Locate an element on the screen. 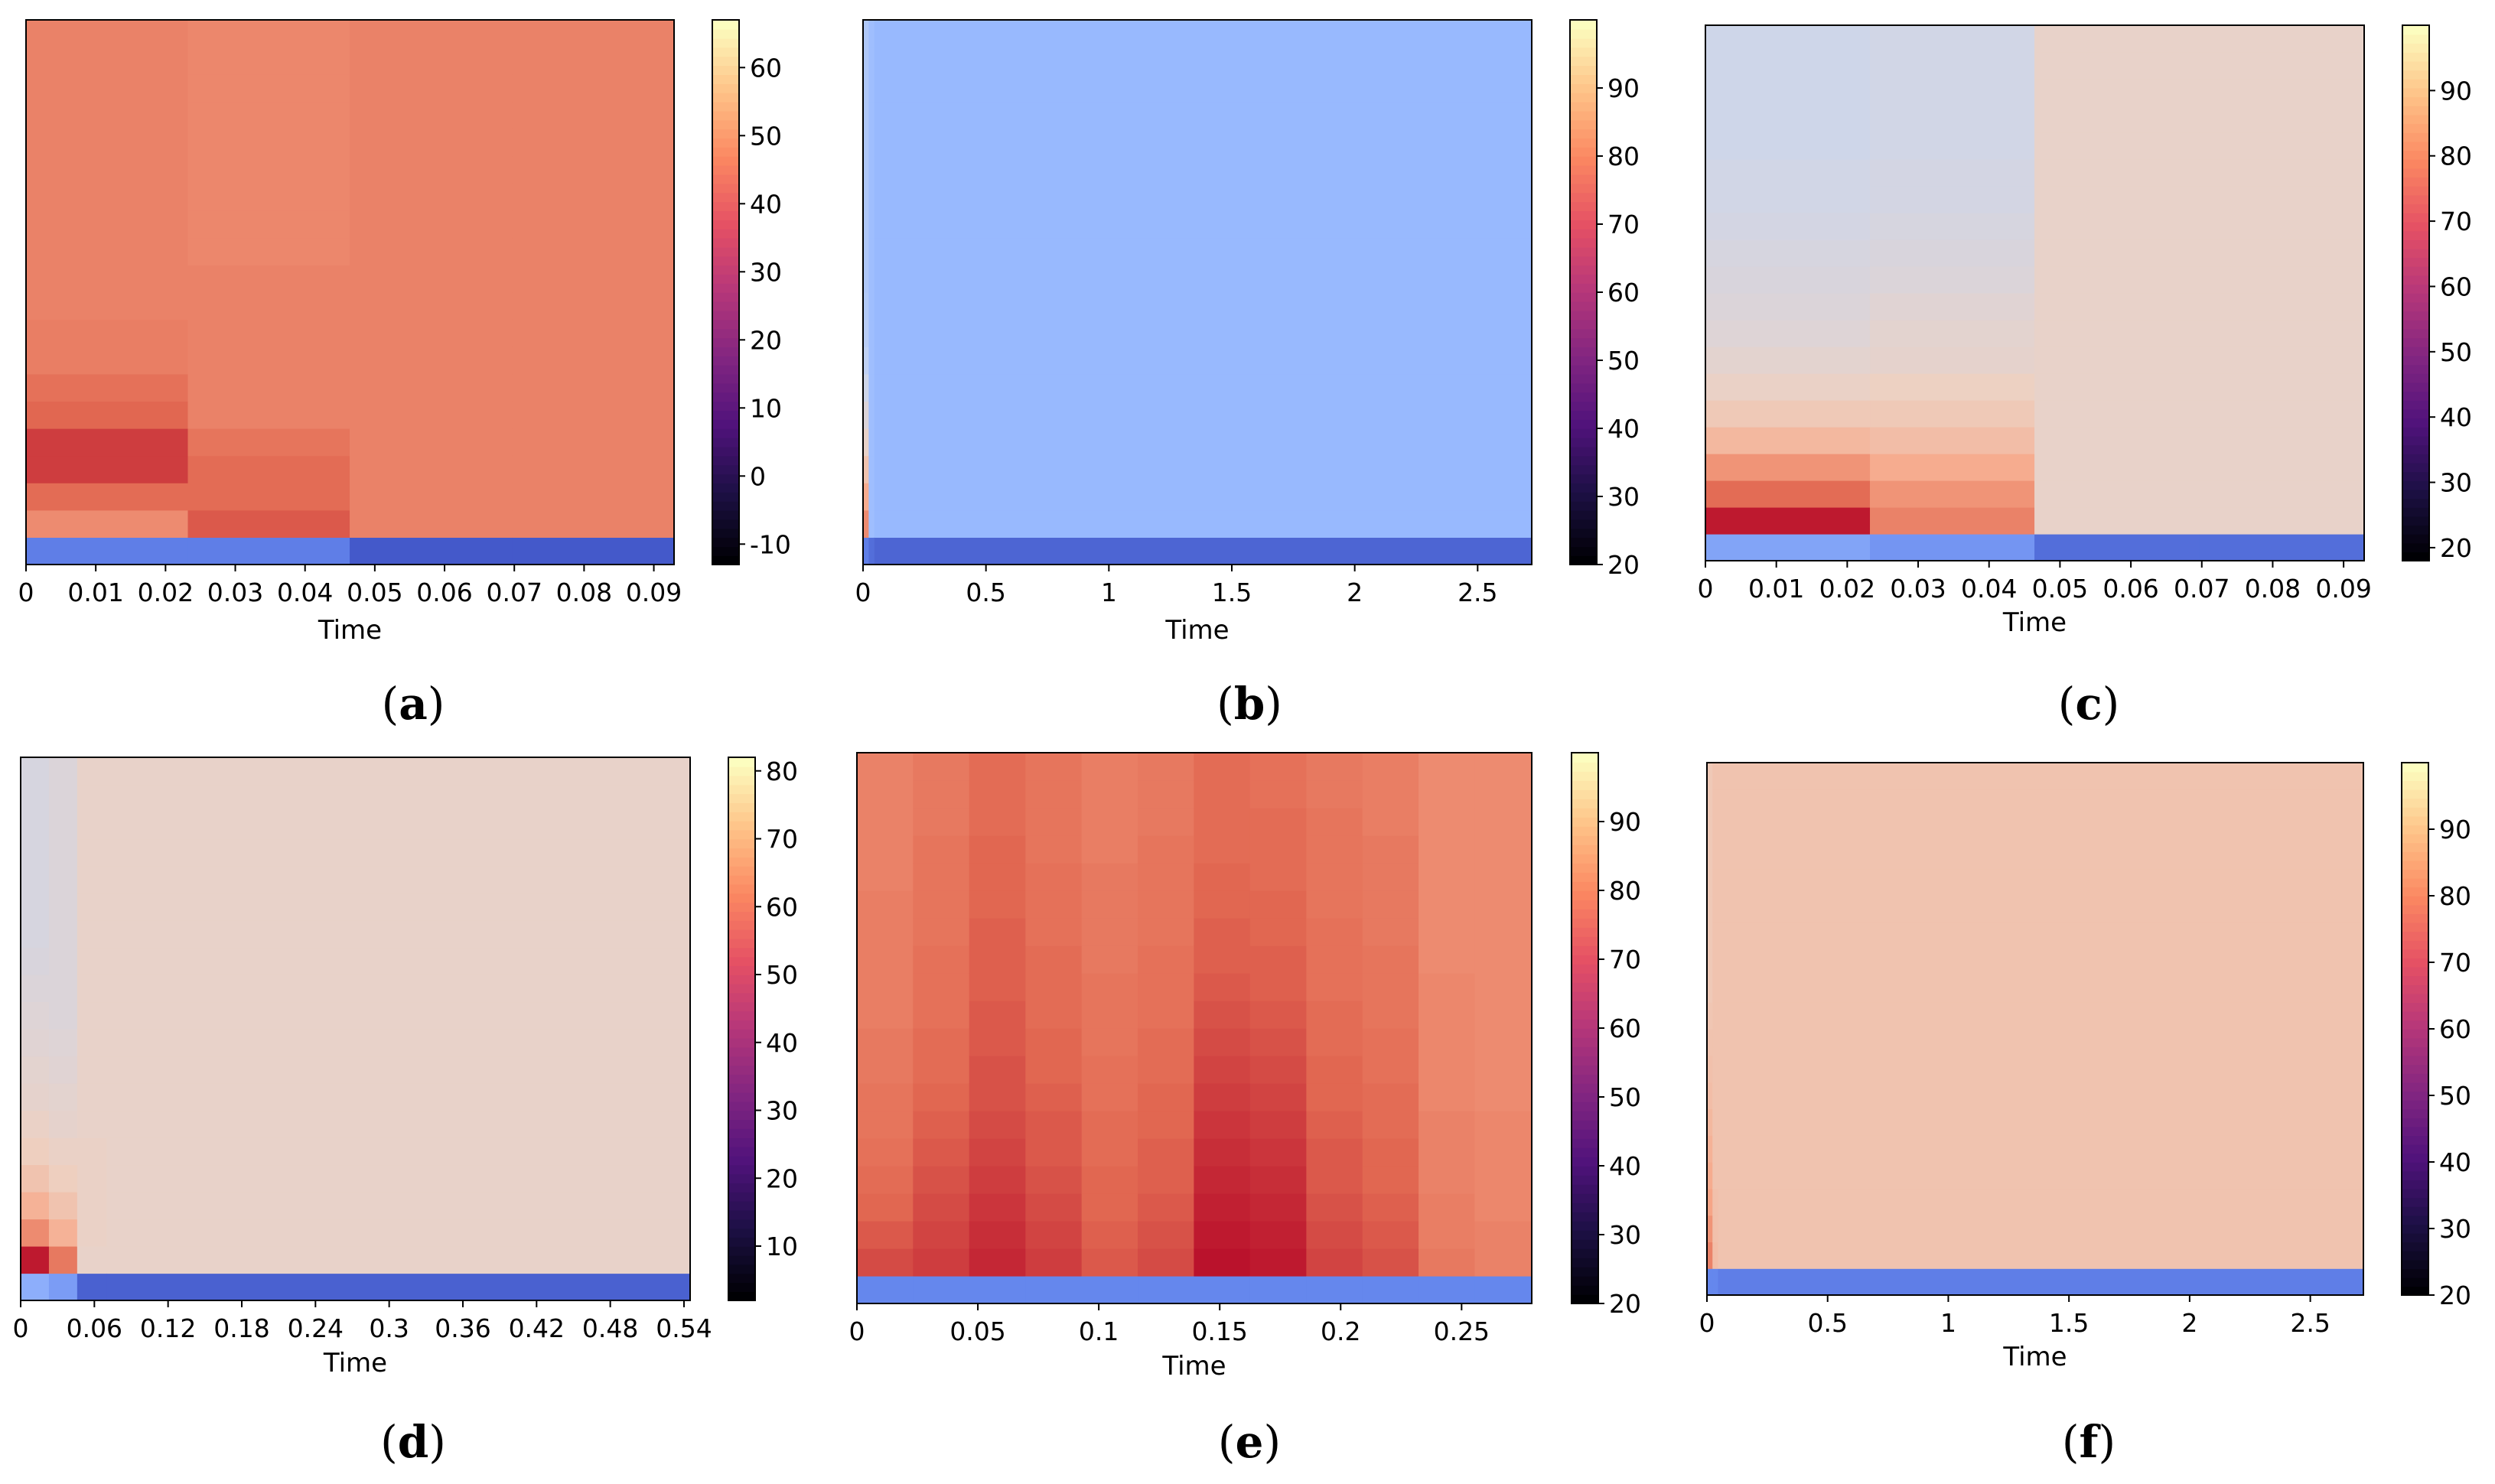 This screenshot has height=1484, width=2495. caption-open-paren: ( is located at coordinates (1225, 704).